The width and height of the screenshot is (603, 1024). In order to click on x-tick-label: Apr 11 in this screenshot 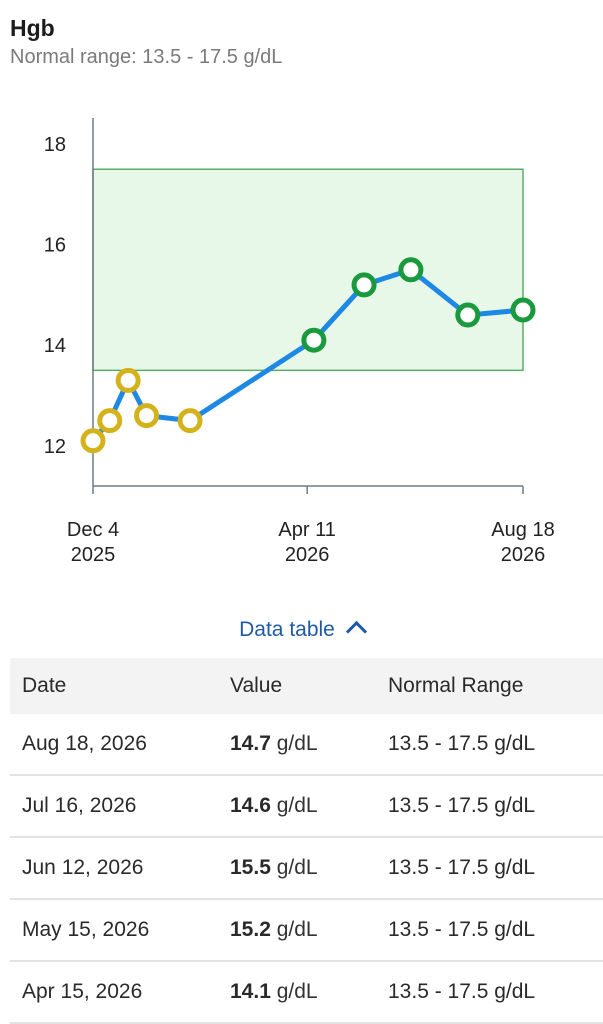, I will do `click(306, 530)`.